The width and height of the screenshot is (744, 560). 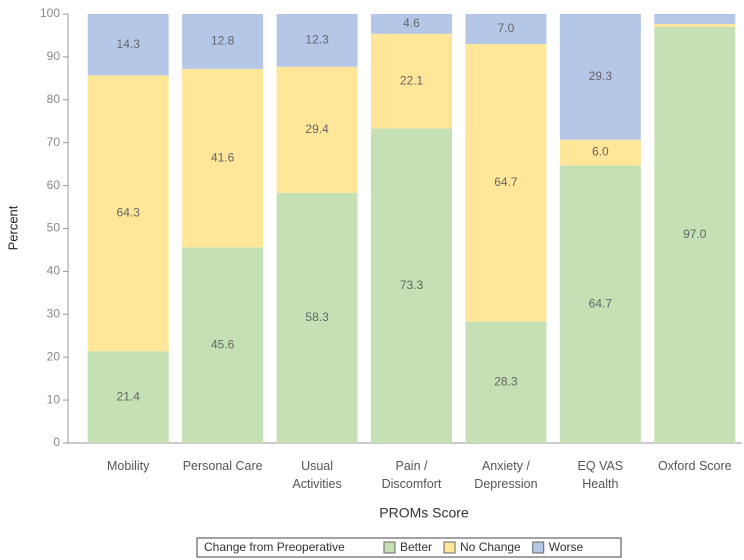 I want to click on legend-box, so click(x=409, y=547).